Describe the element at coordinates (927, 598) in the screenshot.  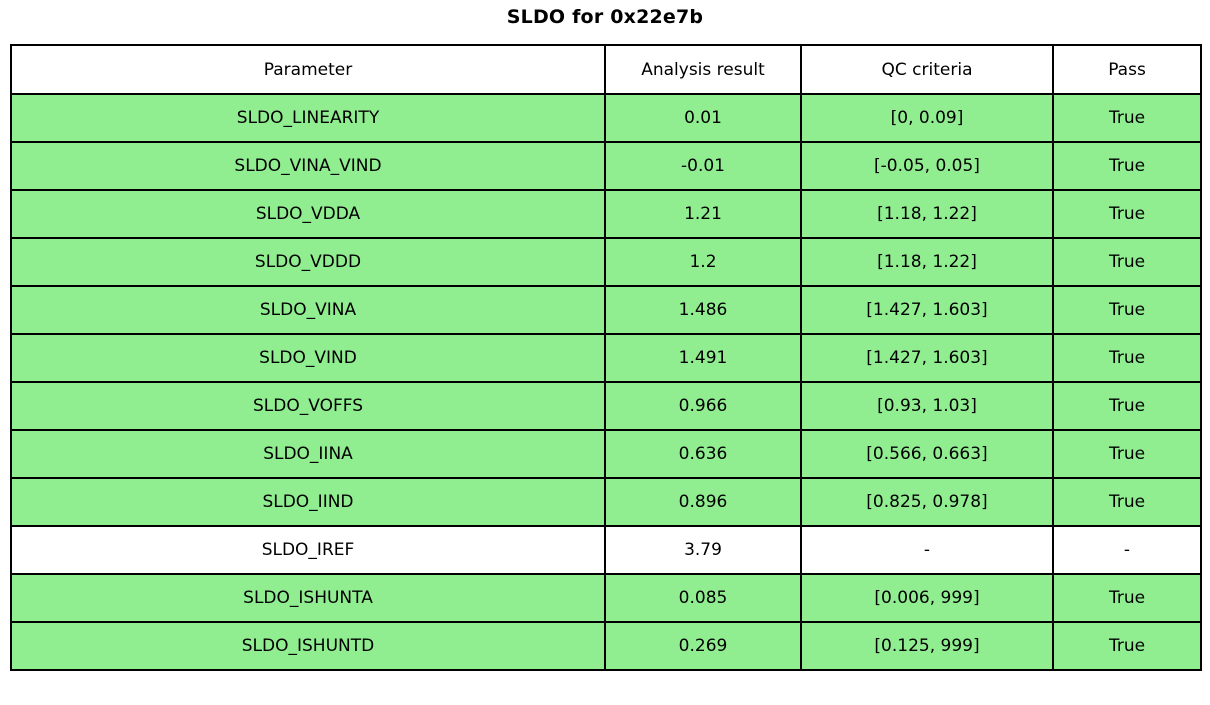
I see `cell-qc-criteria: [0.006, 999]` at that location.